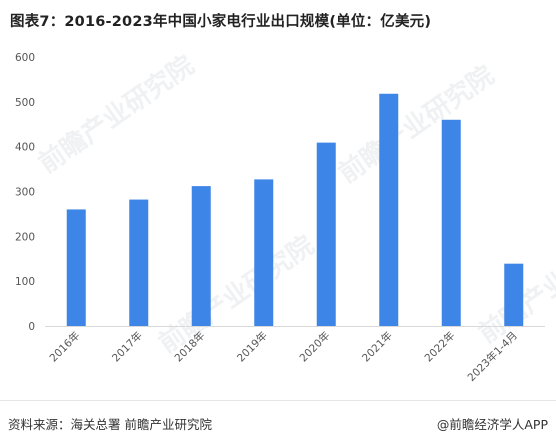 The image size is (556, 446). I want to click on y-tick-label: 200, so click(25, 237).